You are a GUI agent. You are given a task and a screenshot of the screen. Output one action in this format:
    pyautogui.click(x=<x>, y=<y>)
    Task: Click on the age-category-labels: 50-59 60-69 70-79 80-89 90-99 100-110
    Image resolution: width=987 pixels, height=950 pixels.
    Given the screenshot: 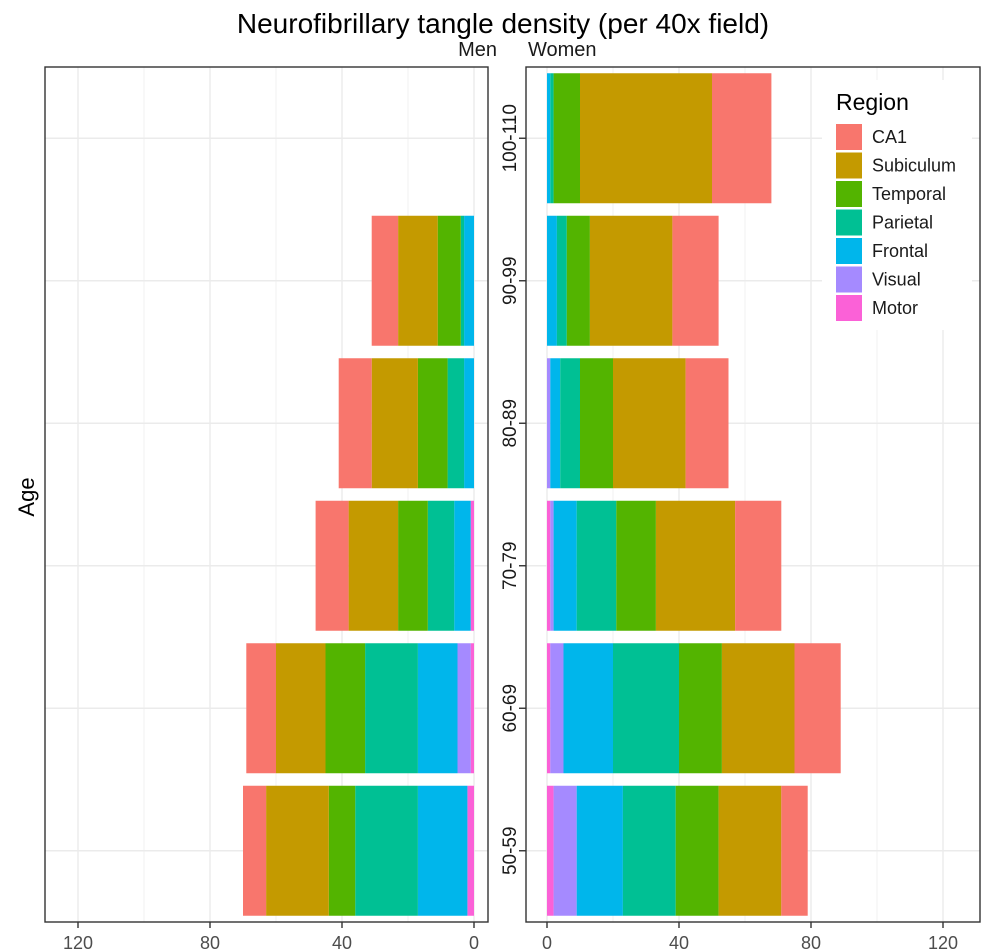 What is the action you would take?
    pyautogui.click(x=513, y=489)
    